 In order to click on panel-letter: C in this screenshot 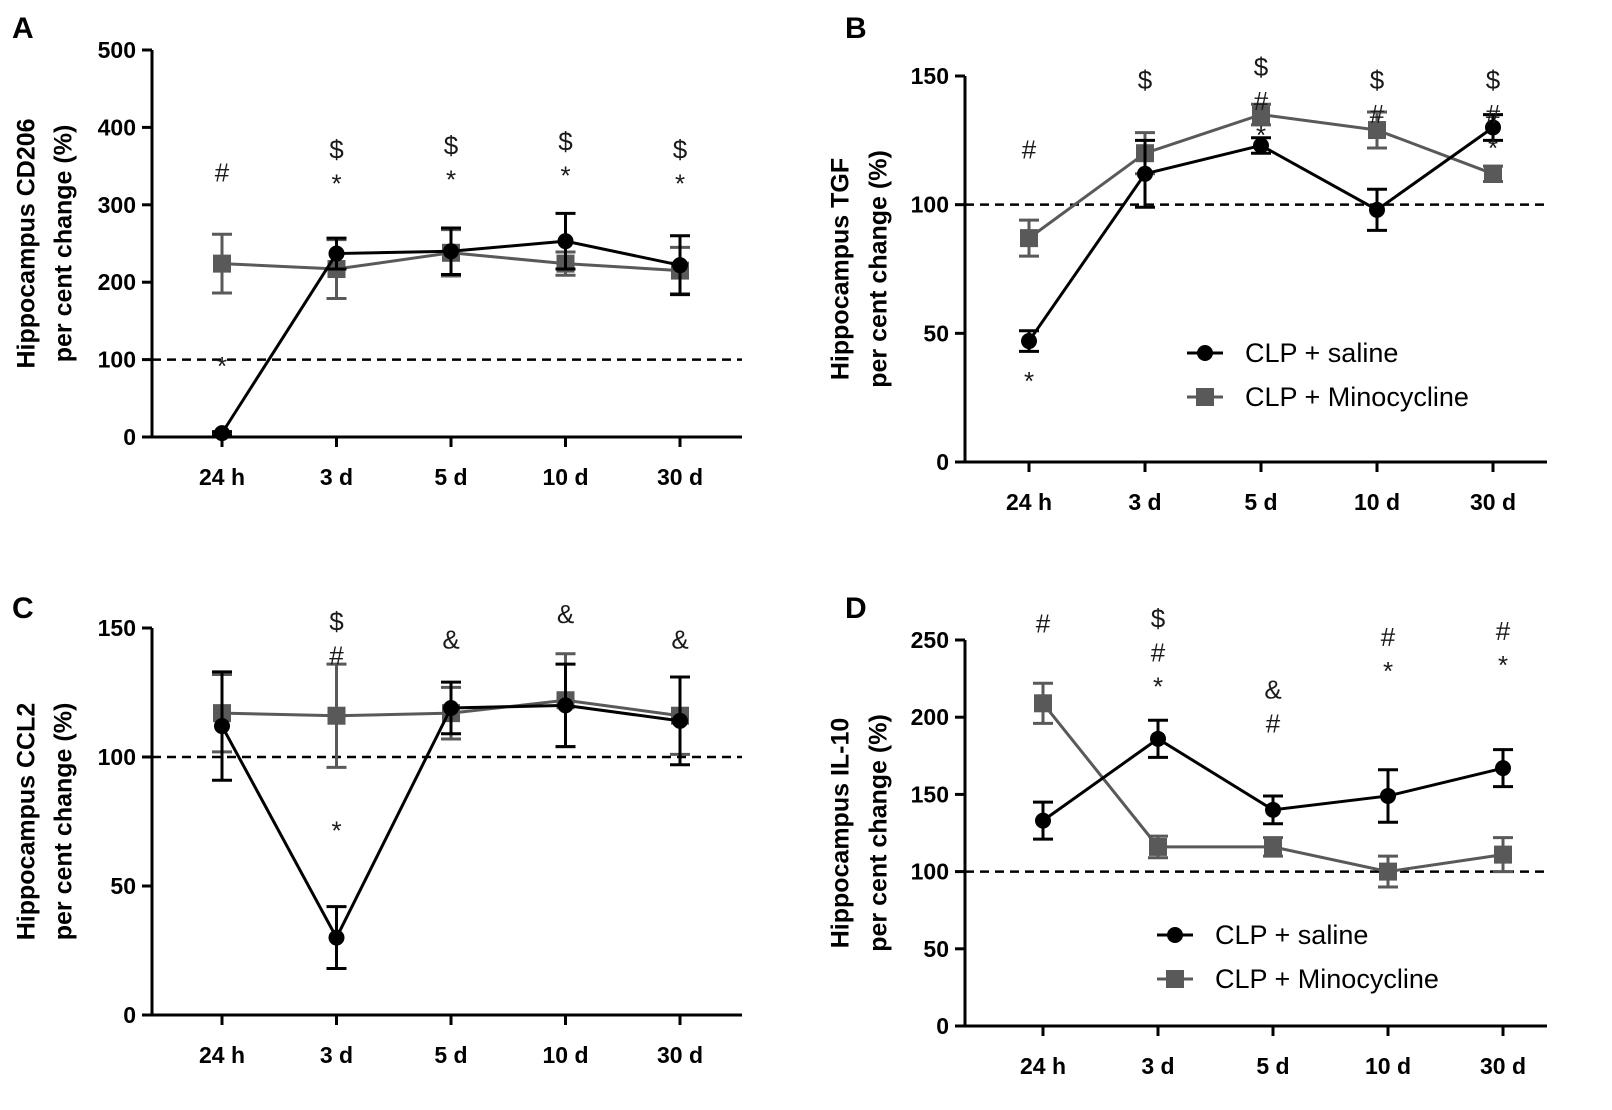, I will do `click(23, 608)`.